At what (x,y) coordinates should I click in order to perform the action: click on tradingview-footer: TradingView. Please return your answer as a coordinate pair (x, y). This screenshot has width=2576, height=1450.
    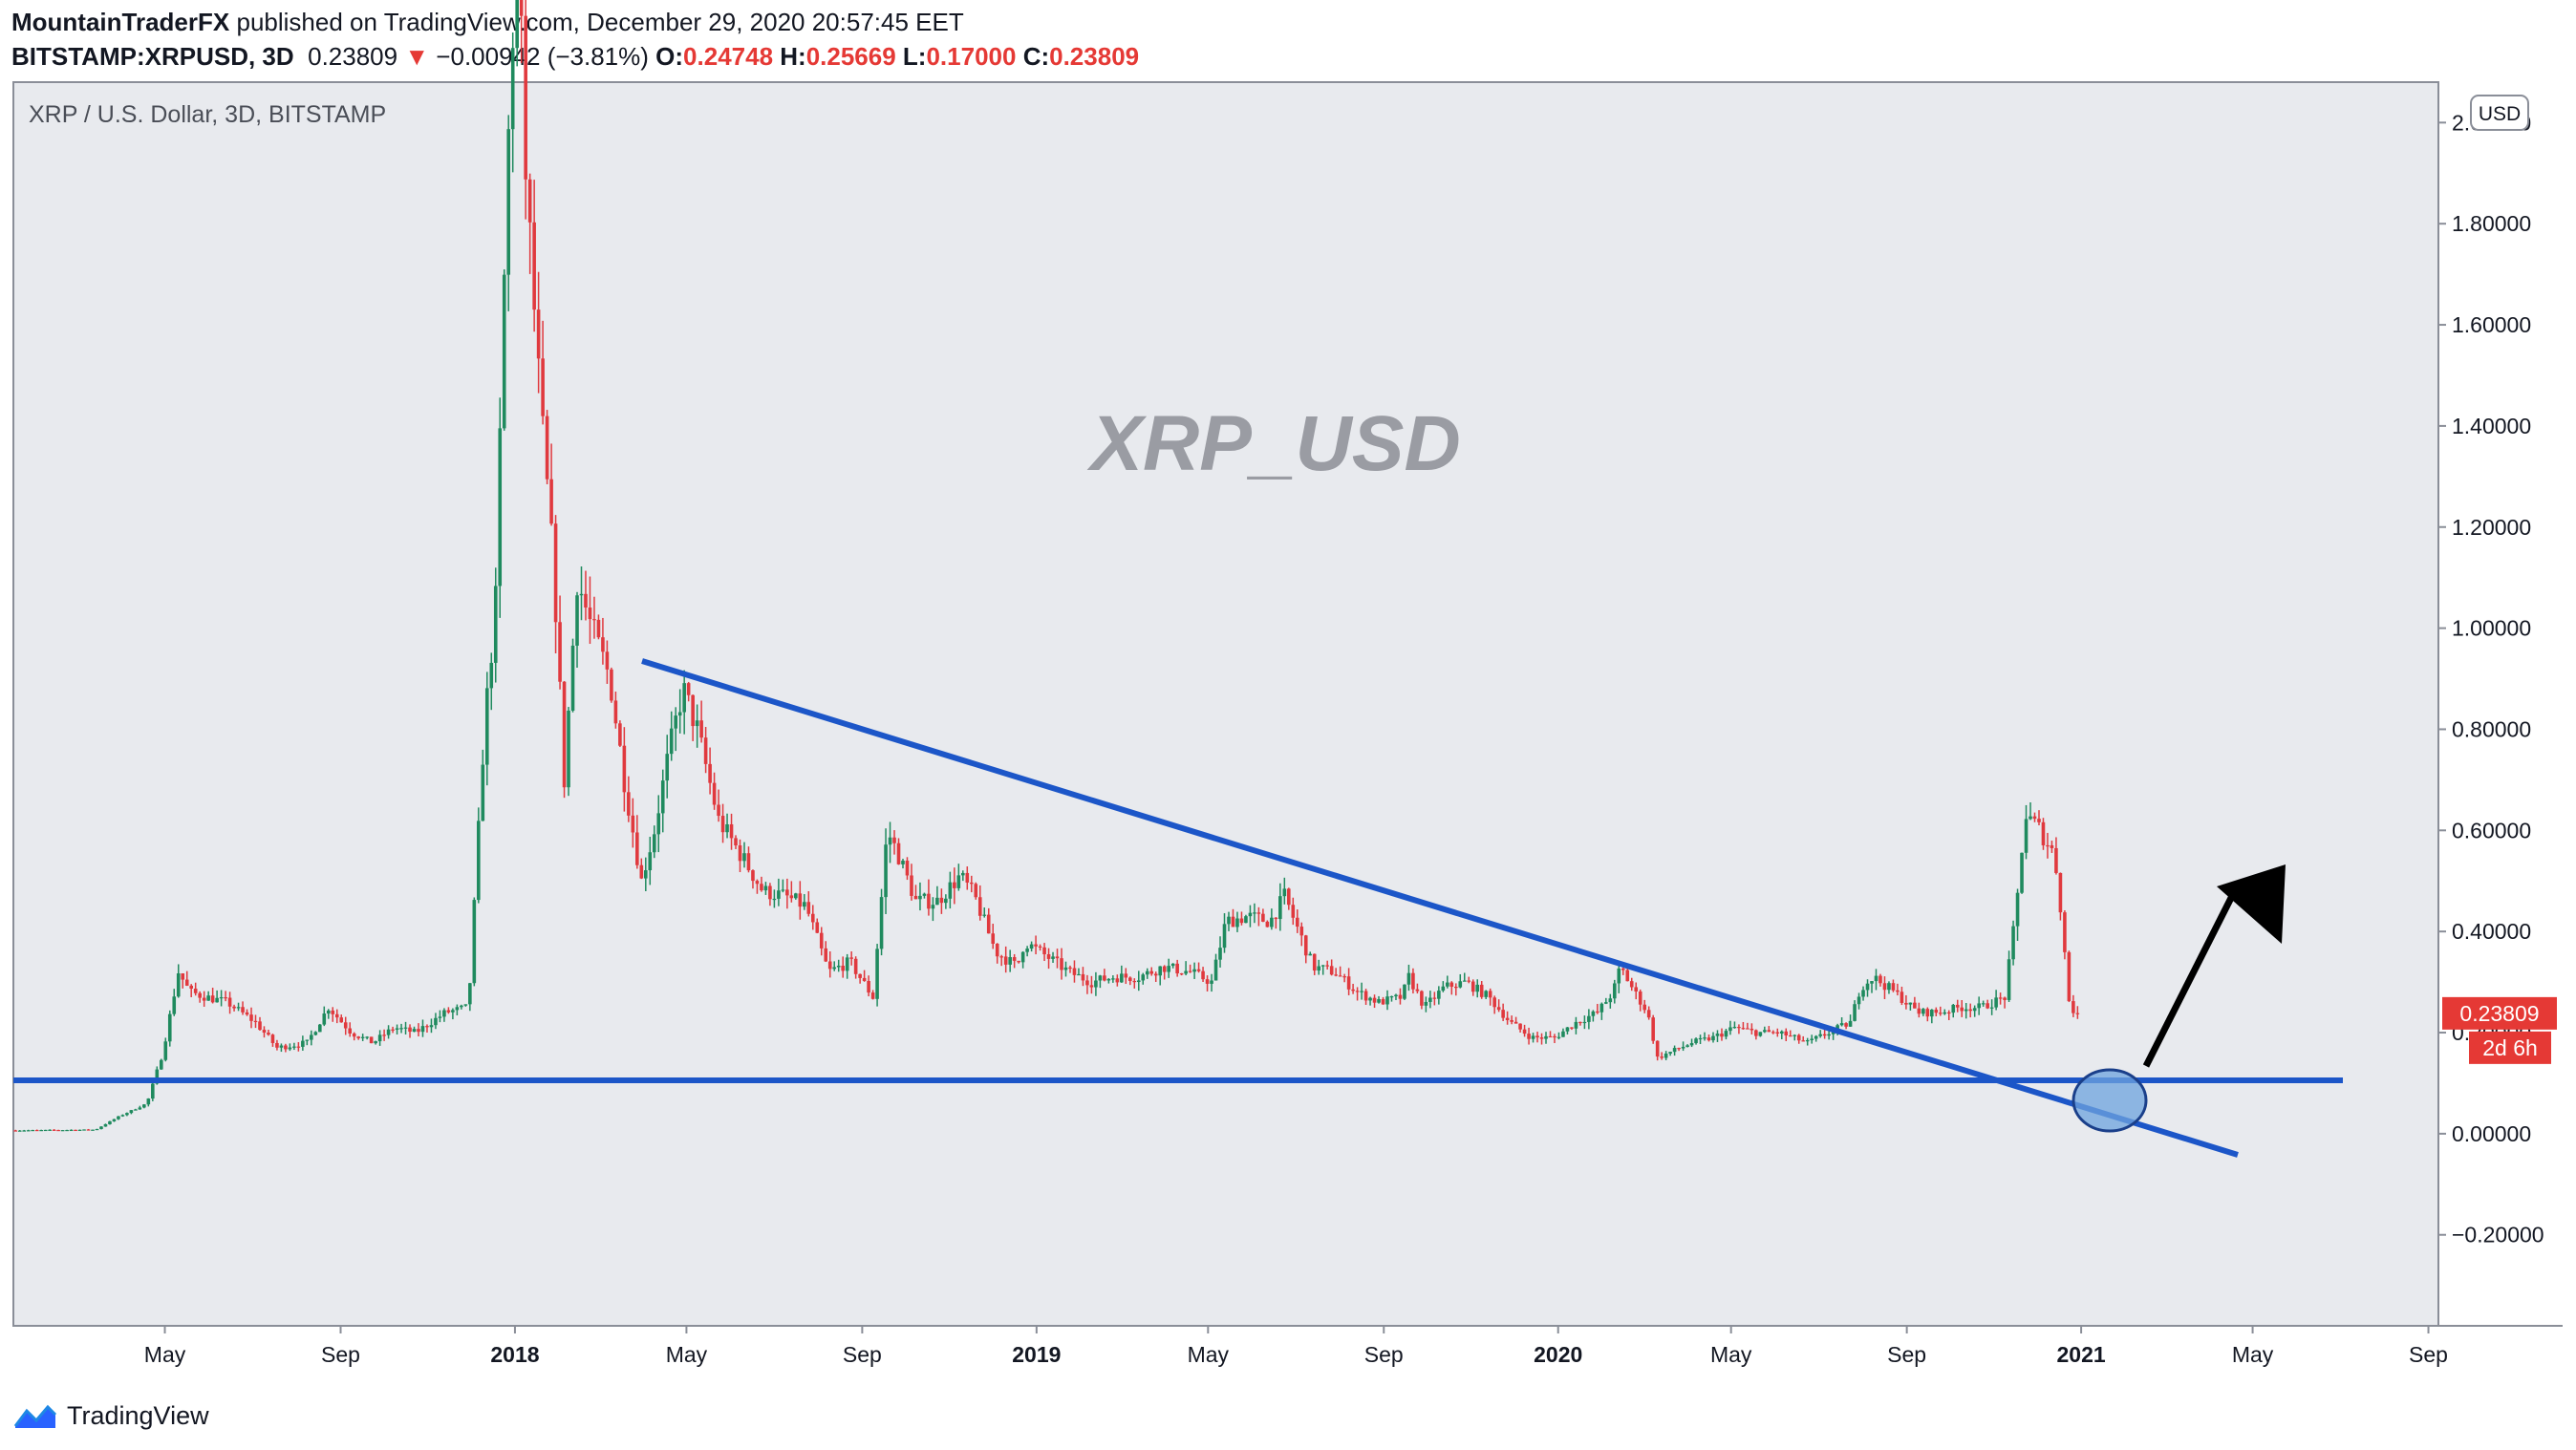
    Looking at the image, I should click on (111, 1416).